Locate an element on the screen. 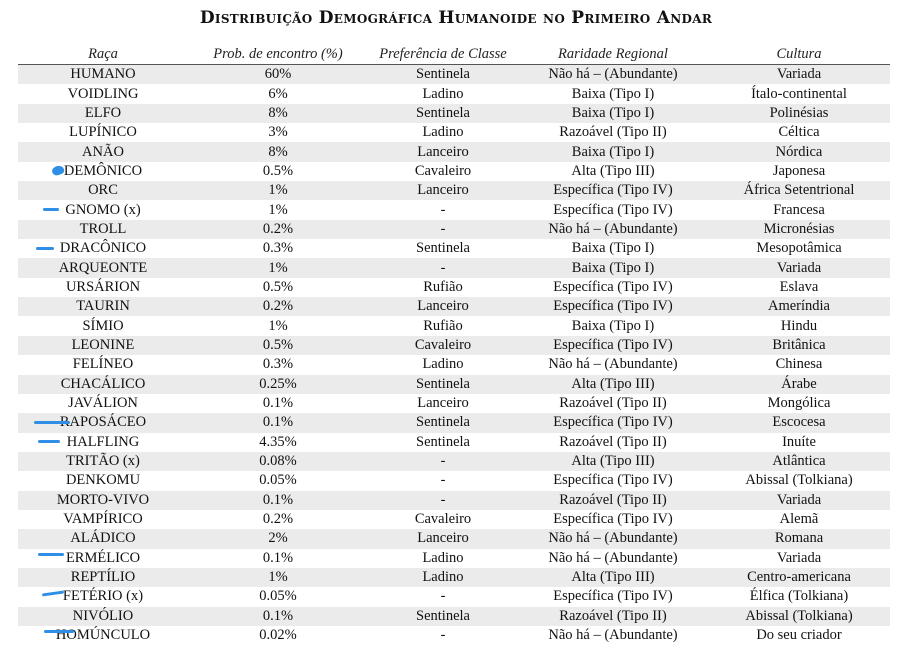  race-cell: DRACÔNICO is located at coordinates (103, 248).